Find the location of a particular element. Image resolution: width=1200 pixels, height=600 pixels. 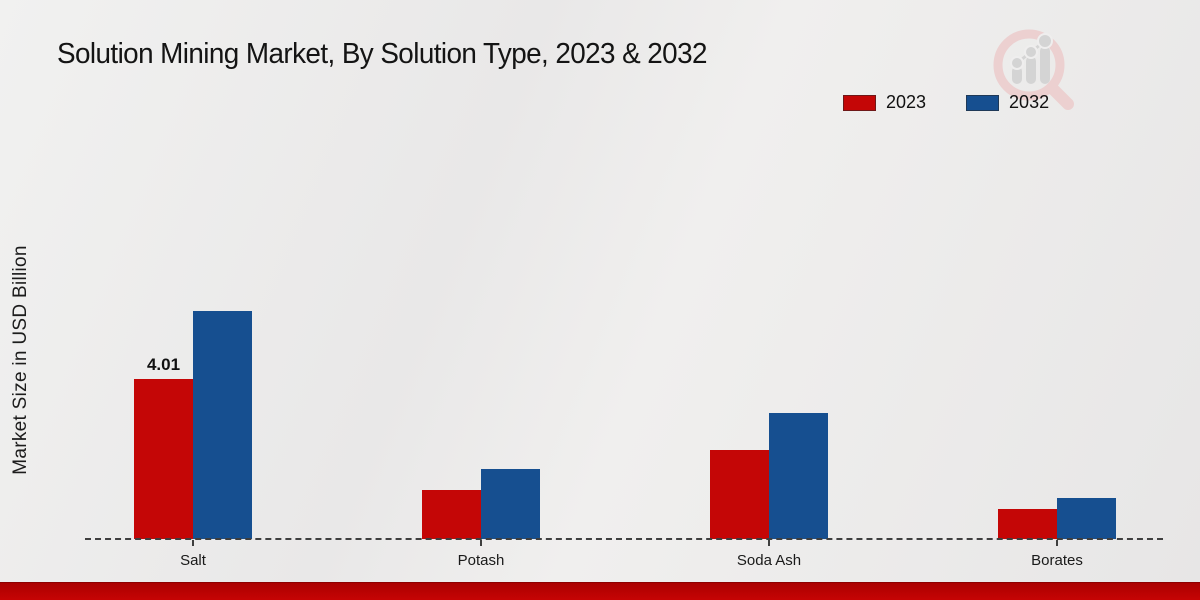

bar-2032-salt is located at coordinates (222, 425).